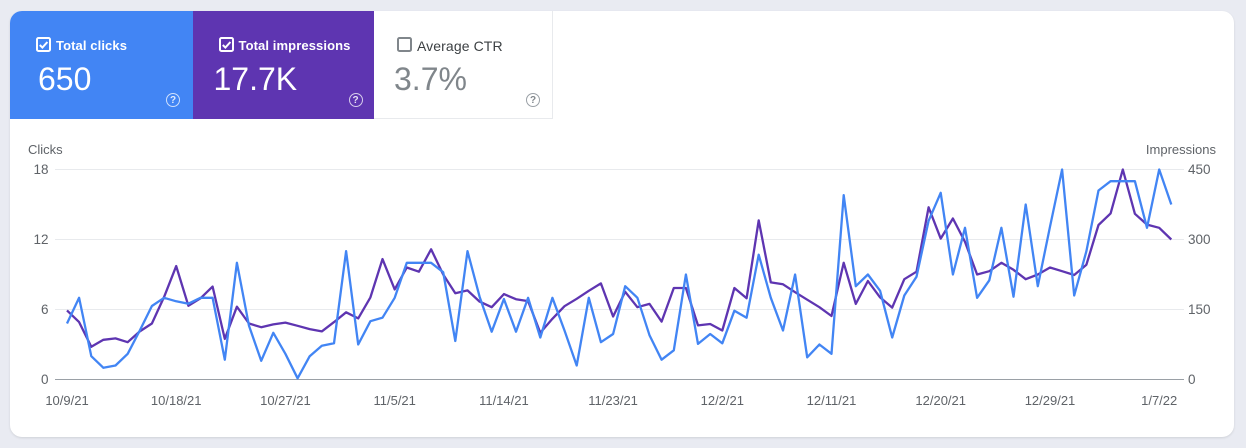 The height and width of the screenshot is (448, 1246). What do you see at coordinates (176, 400) in the screenshot?
I see `svg-text: 10/18/21` at bounding box center [176, 400].